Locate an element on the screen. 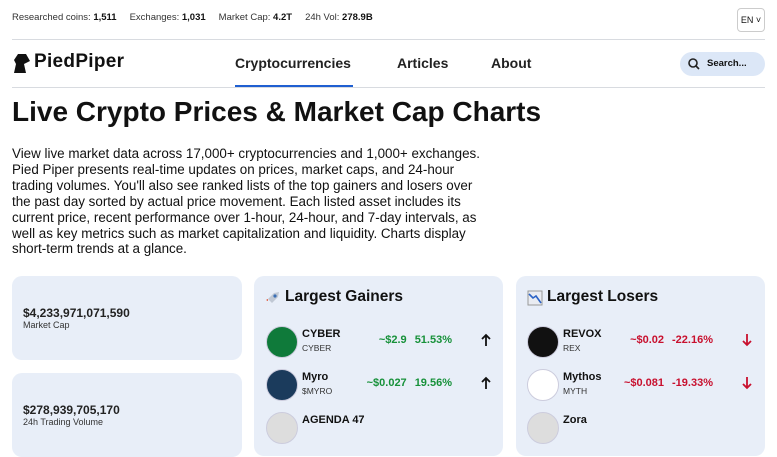 This screenshot has width=777, height=457. stat-label: 24h Trading Volume is located at coordinates (63, 422).